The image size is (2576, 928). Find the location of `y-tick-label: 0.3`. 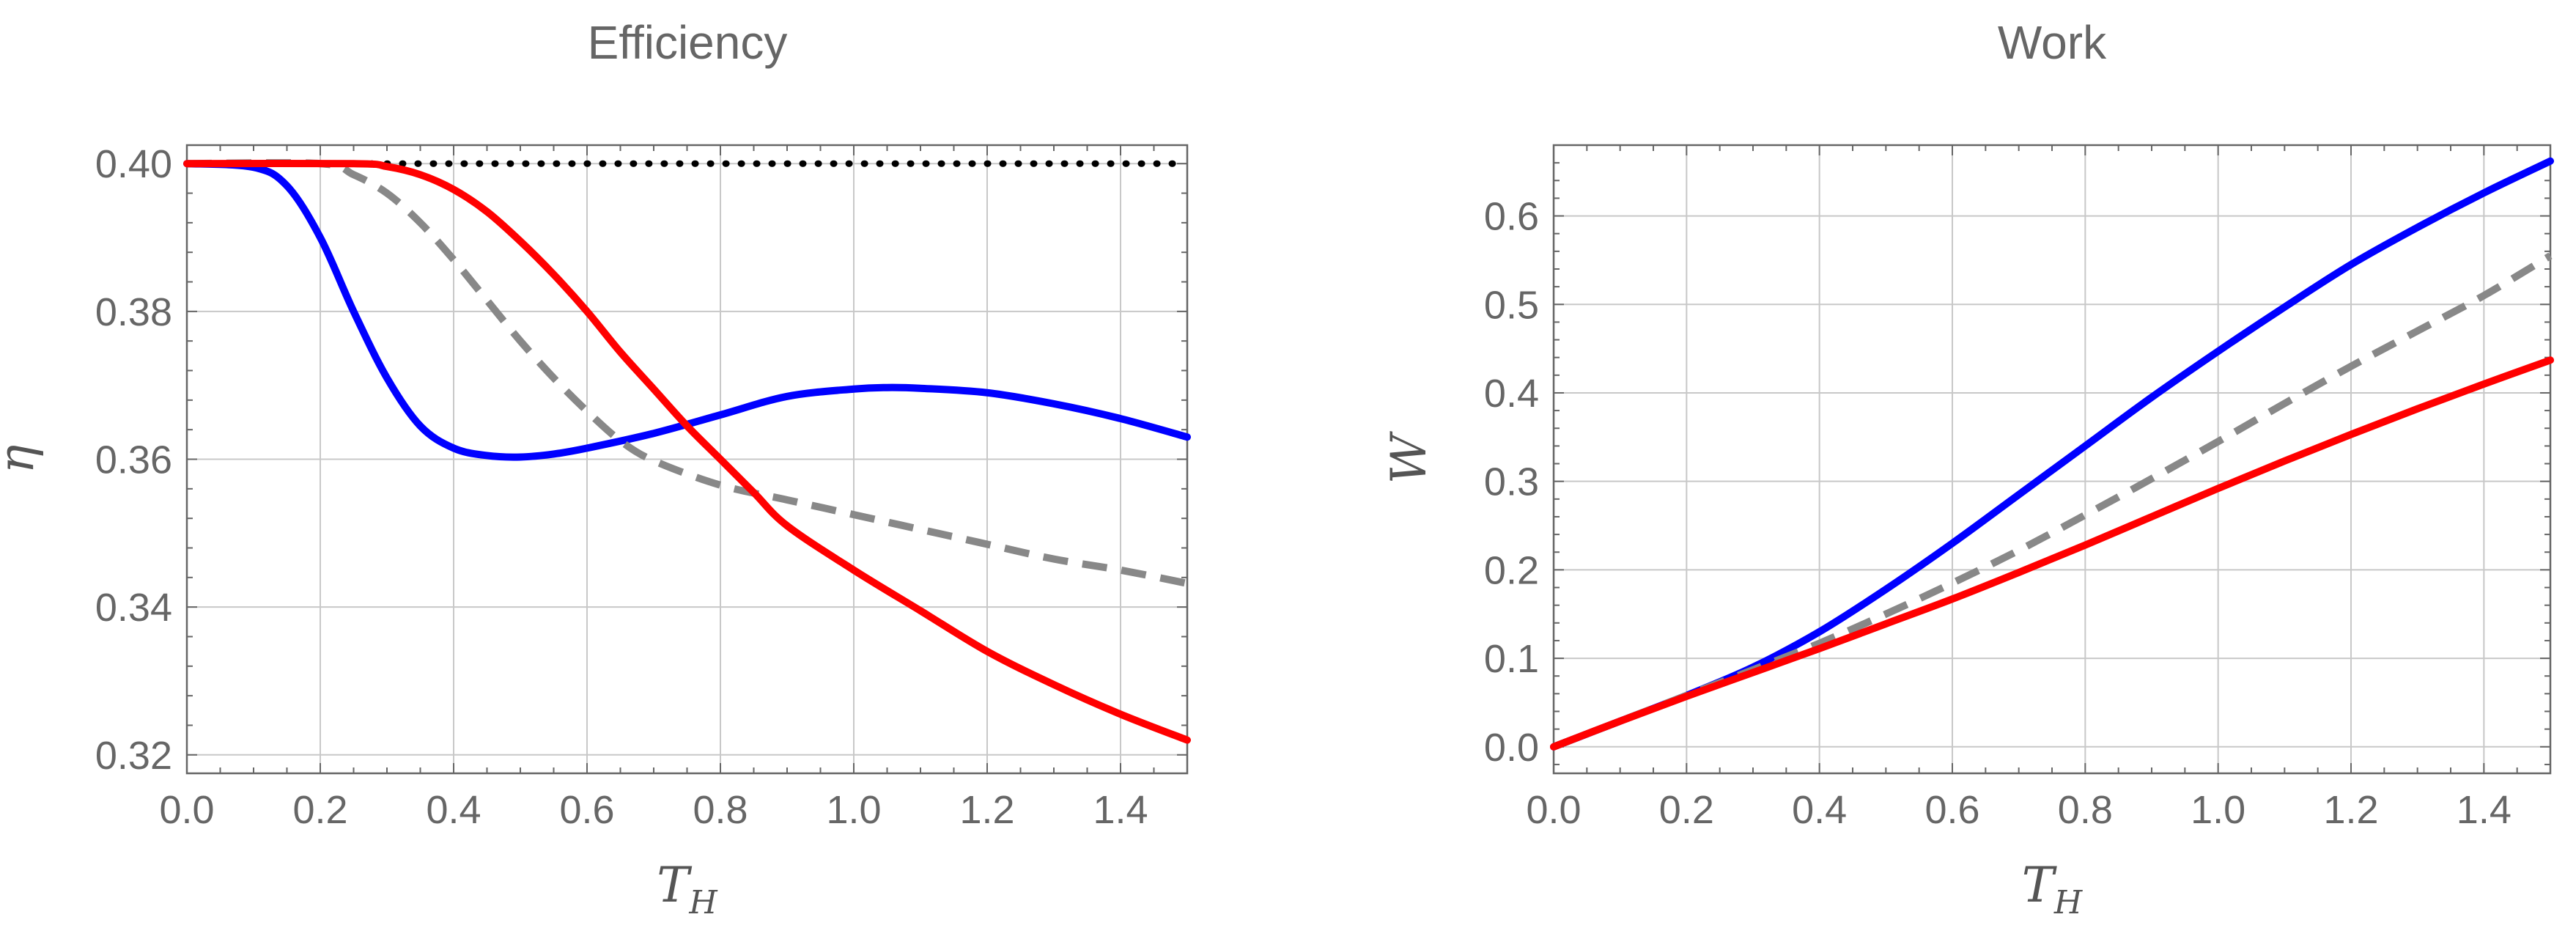

y-tick-label: 0.3 is located at coordinates (1511, 482).